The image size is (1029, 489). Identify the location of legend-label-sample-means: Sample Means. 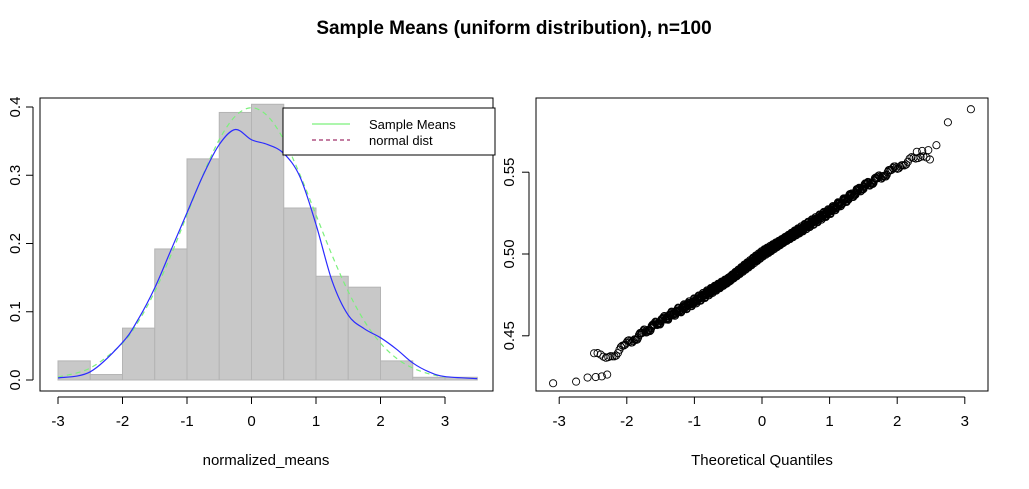
(412, 124).